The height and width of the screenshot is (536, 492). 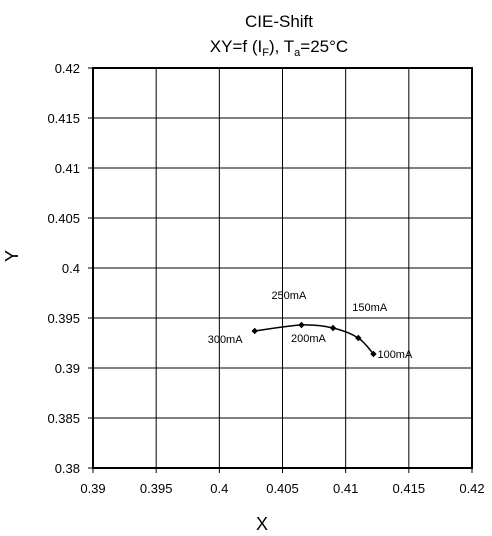 I want to click on subtitle-subscript-a: a, so click(x=297, y=53).